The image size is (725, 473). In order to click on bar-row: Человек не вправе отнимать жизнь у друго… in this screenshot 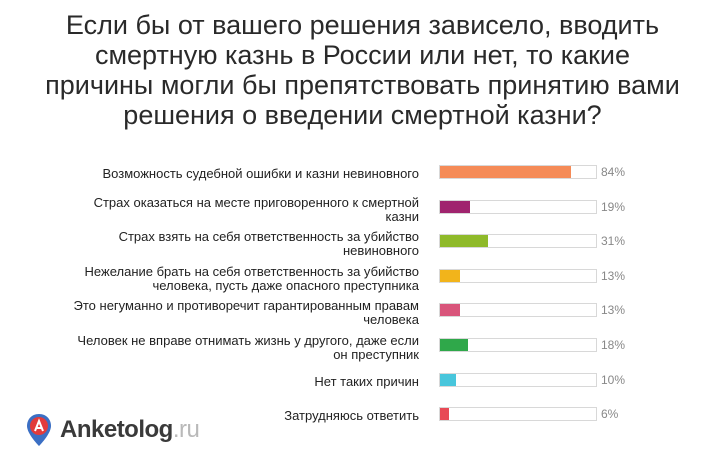, I will do `click(362, 349)`.